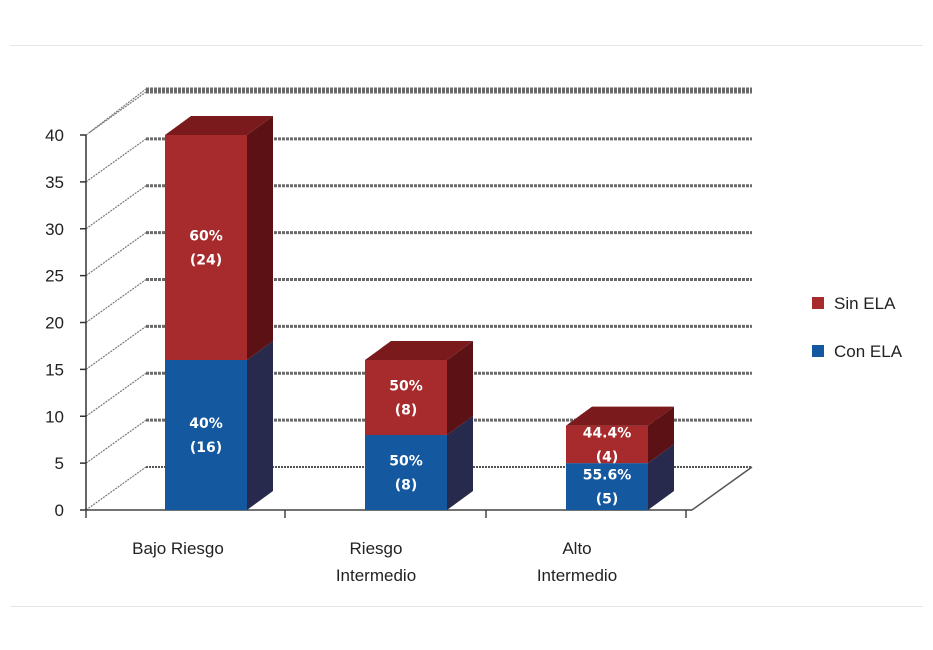 The height and width of the screenshot is (650, 933). Describe the element at coordinates (59, 463) in the screenshot. I see `y-tick-label: 5` at that location.